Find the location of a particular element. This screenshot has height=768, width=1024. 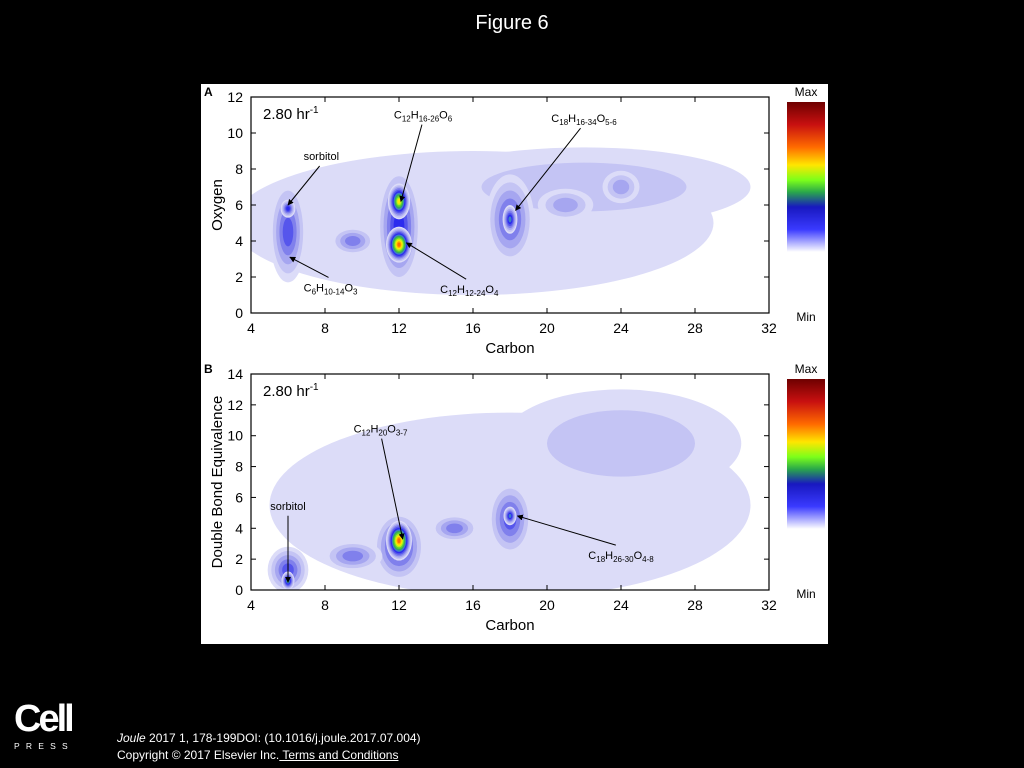

annotation-label: C12H16-26O6 is located at coordinates (423, 117).